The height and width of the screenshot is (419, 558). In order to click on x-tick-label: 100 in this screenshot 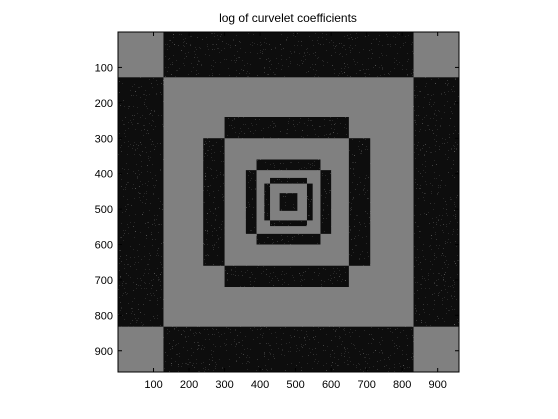, I will do `click(153, 385)`.